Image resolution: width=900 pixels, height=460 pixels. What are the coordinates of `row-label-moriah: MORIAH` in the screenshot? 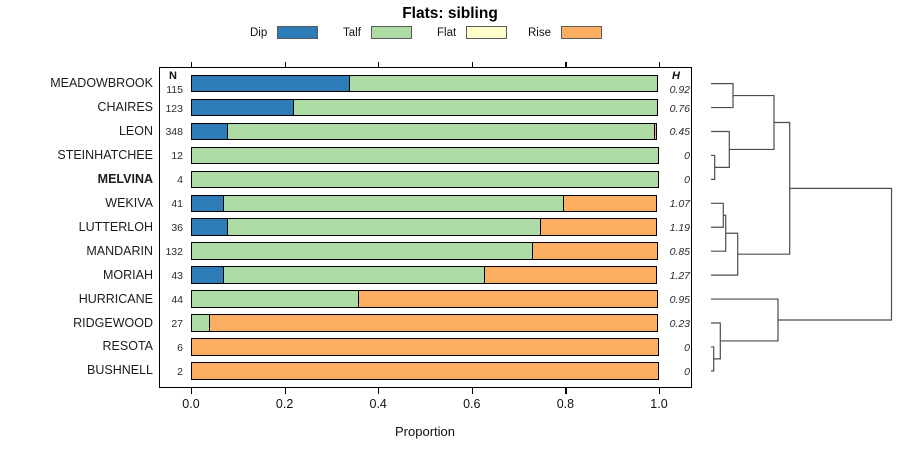 It's located at (128, 274).